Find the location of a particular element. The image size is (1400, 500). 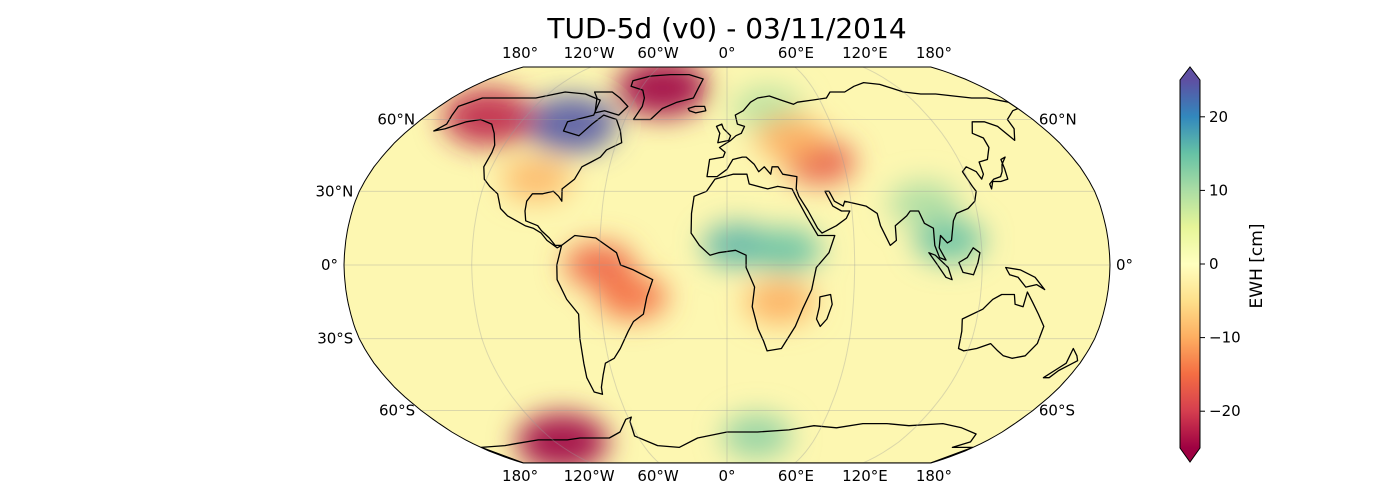

coastline-madagascar is located at coordinates (824, 310).